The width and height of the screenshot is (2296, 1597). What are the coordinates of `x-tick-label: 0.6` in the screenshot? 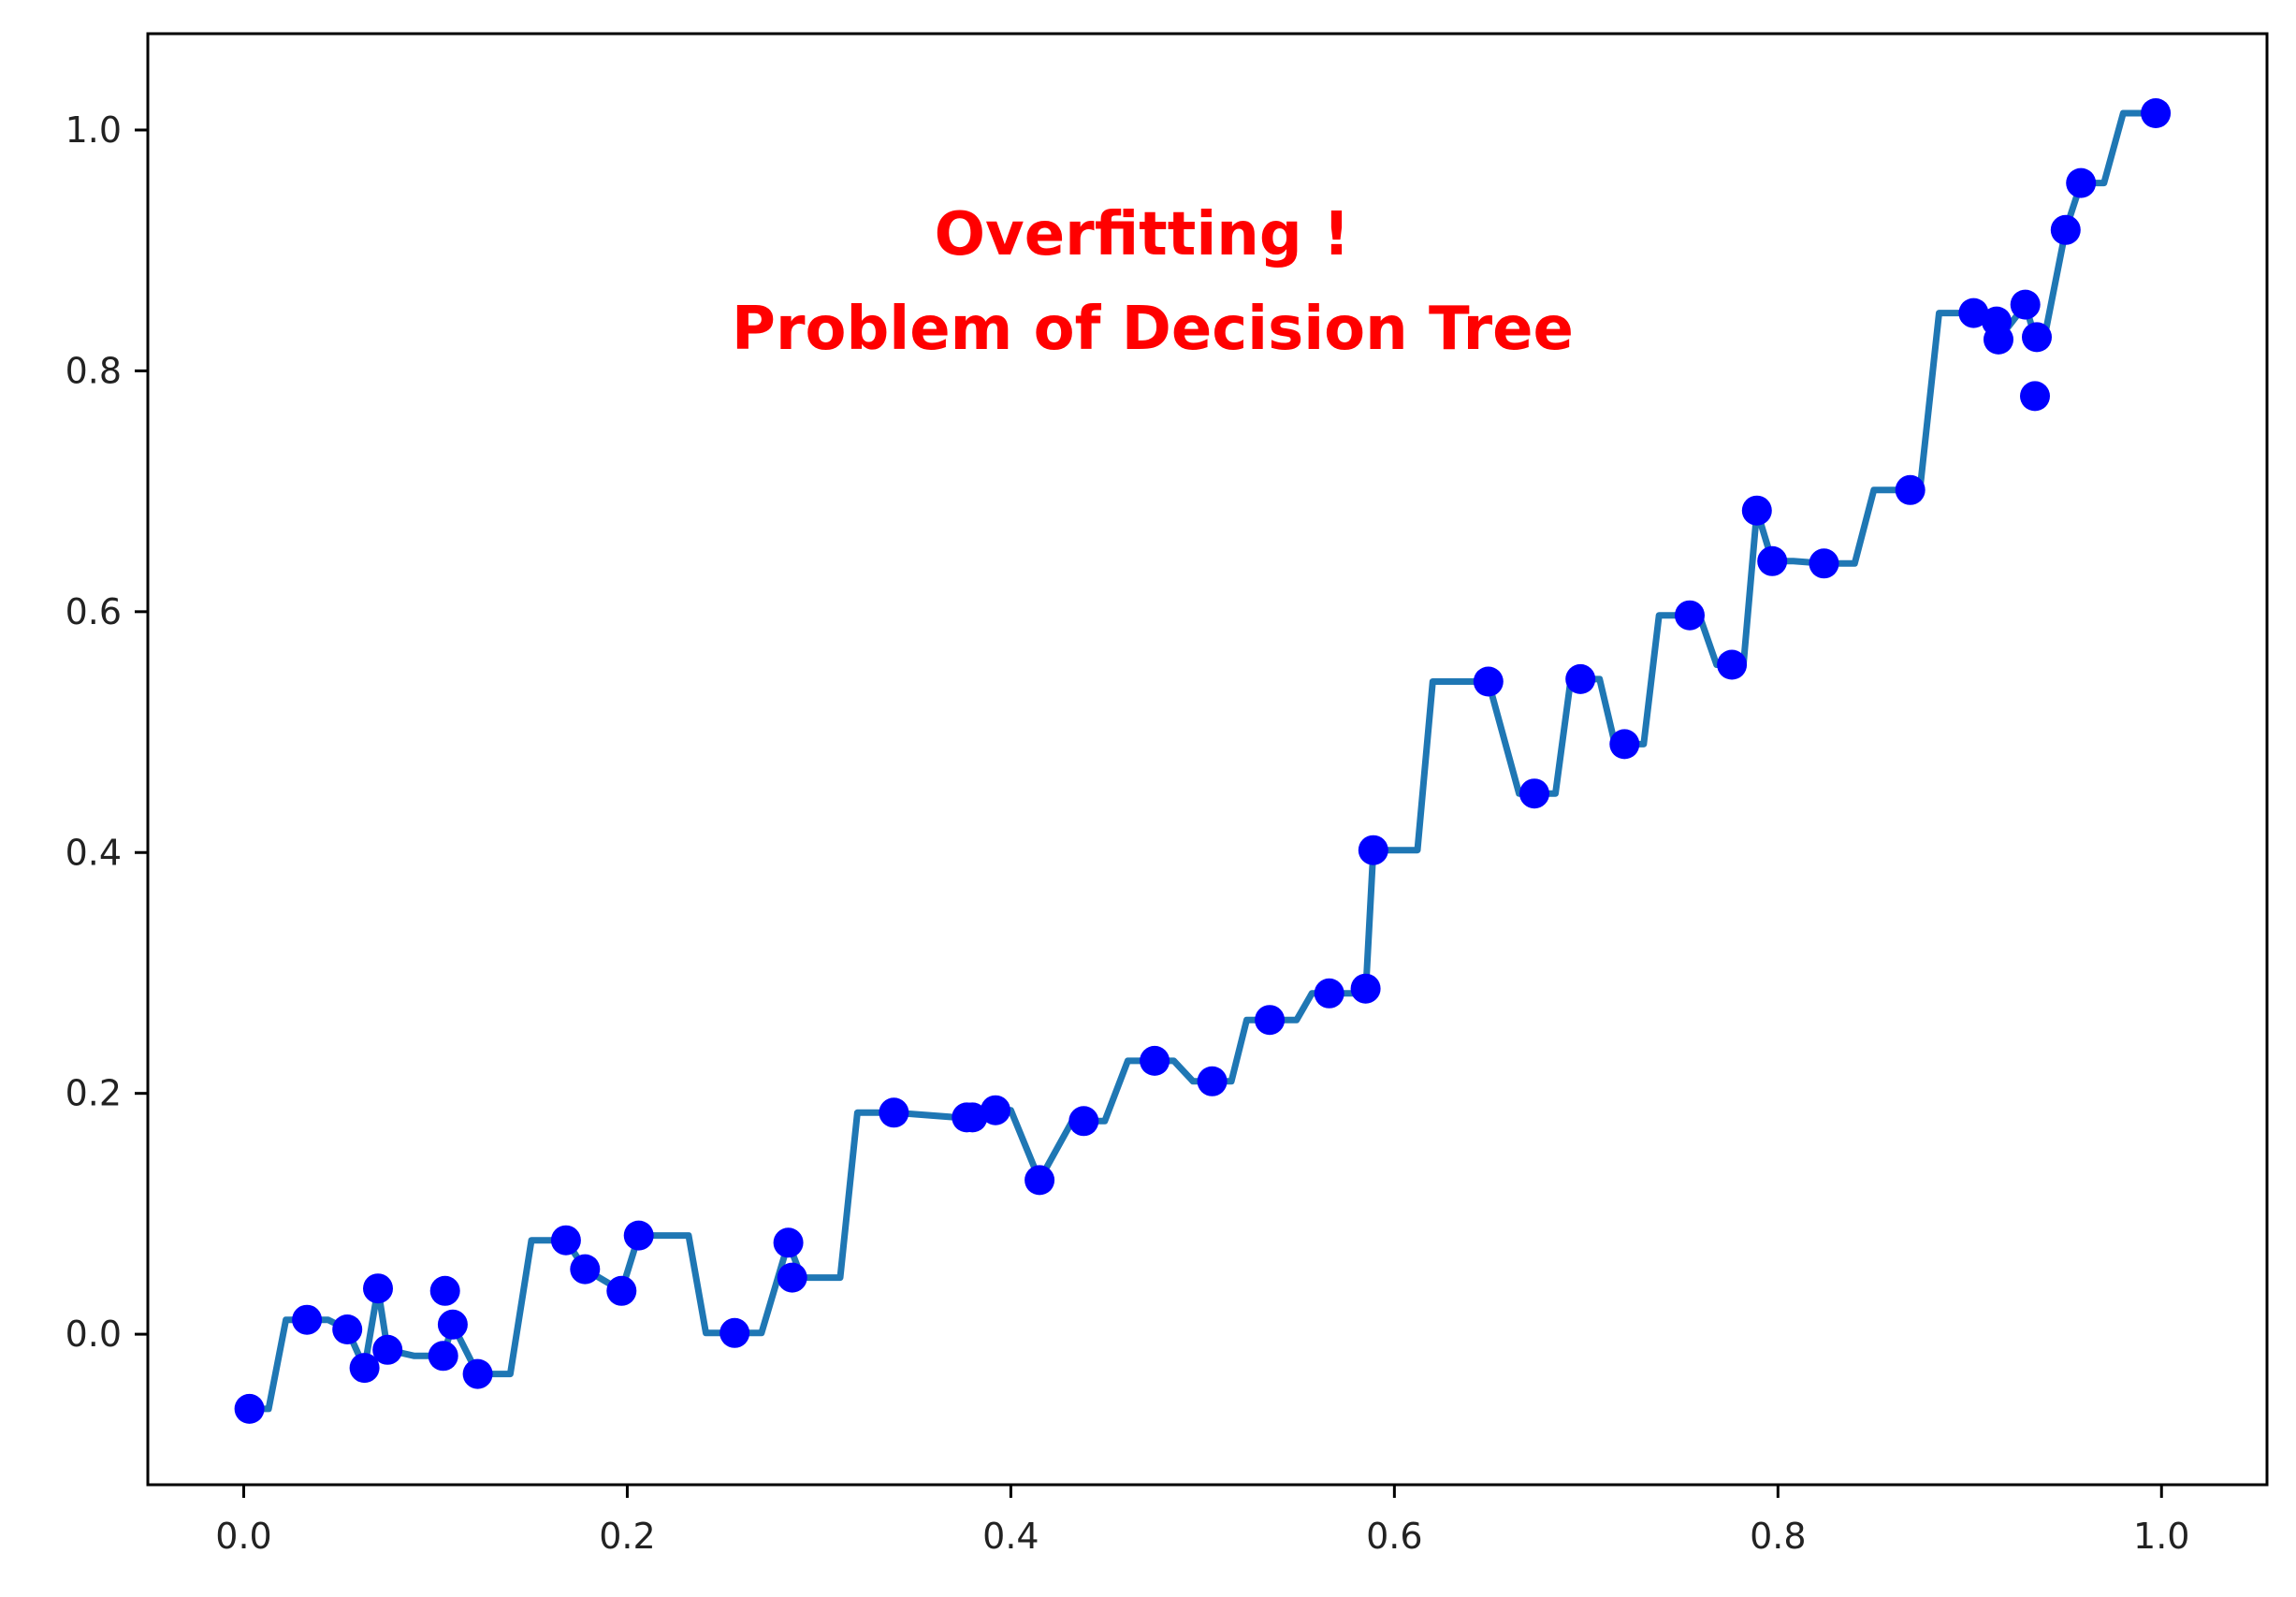 It's located at (1394, 1536).